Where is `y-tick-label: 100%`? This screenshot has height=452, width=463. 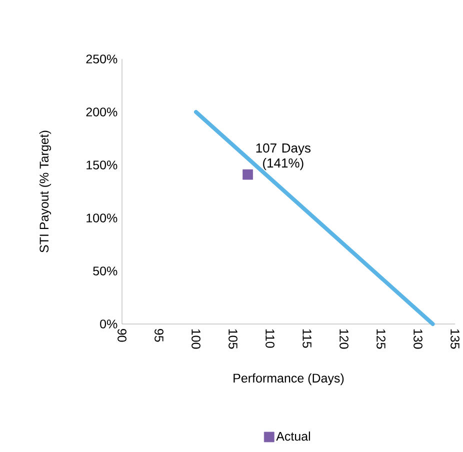
y-tick-label: 100% is located at coordinates (102, 218).